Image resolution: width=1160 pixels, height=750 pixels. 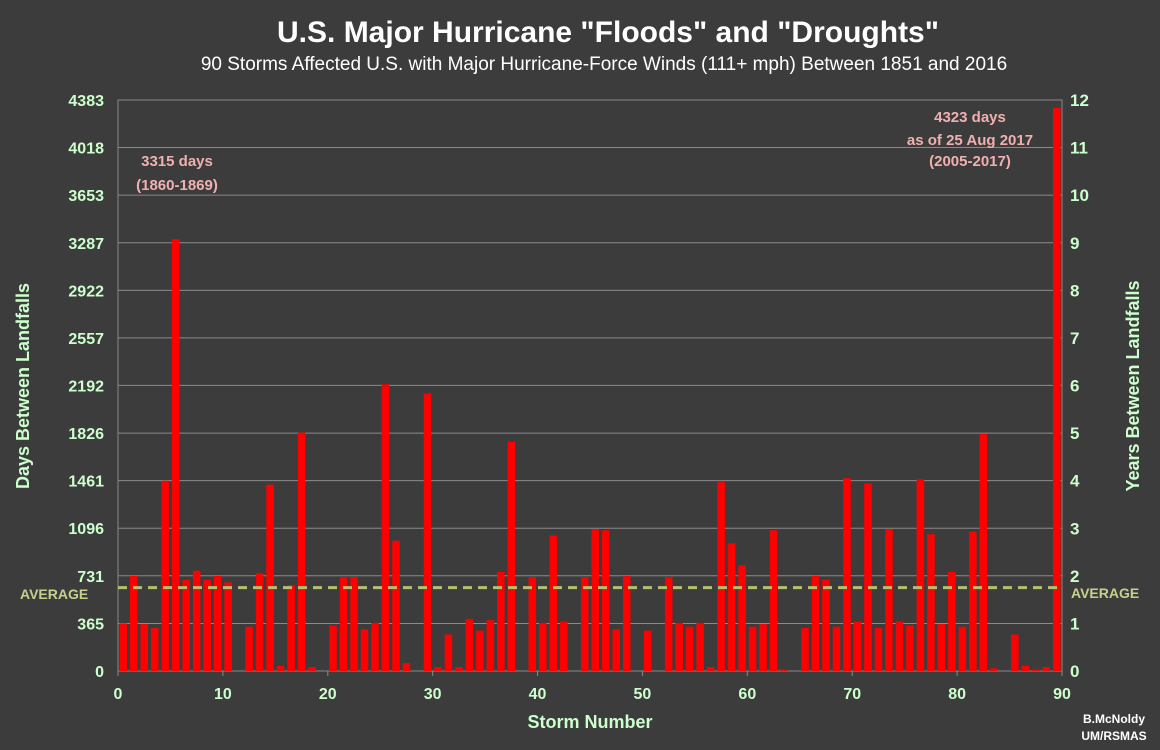 What do you see at coordinates (589, 722) in the screenshot?
I see `x-axis-label: Storm Number` at bounding box center [589, 722].